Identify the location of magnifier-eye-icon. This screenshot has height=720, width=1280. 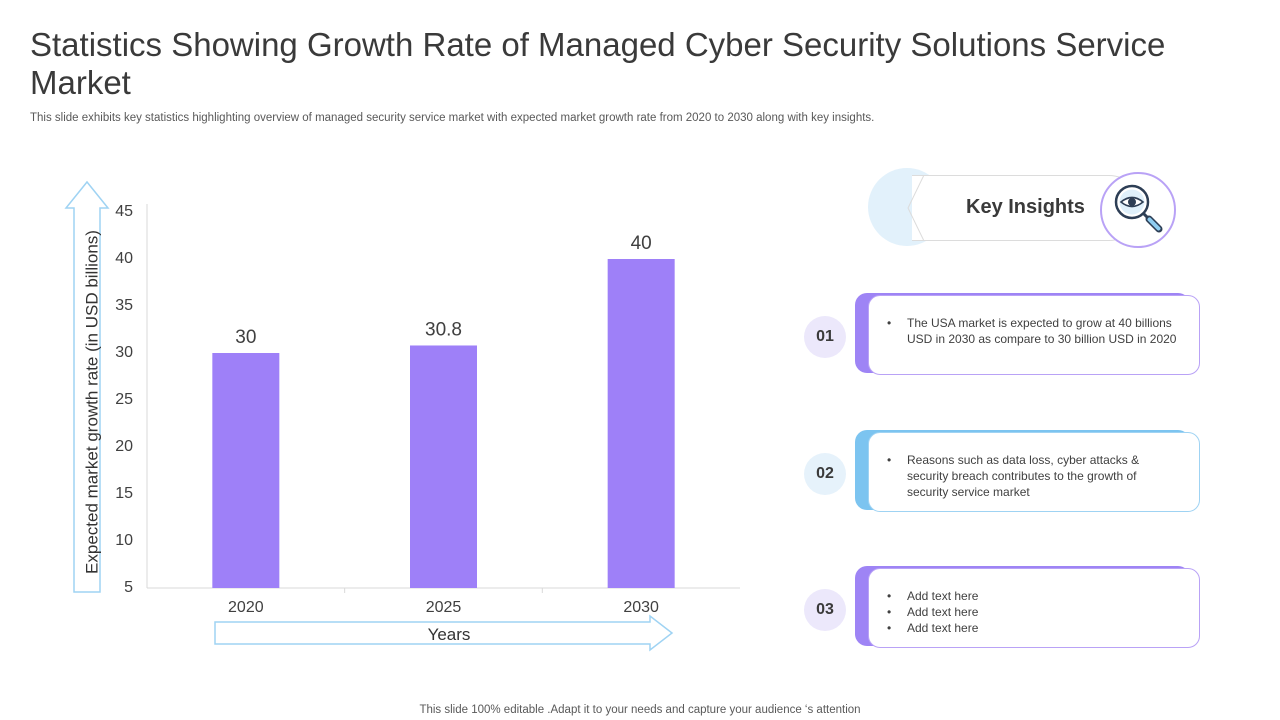
(1138, 210).